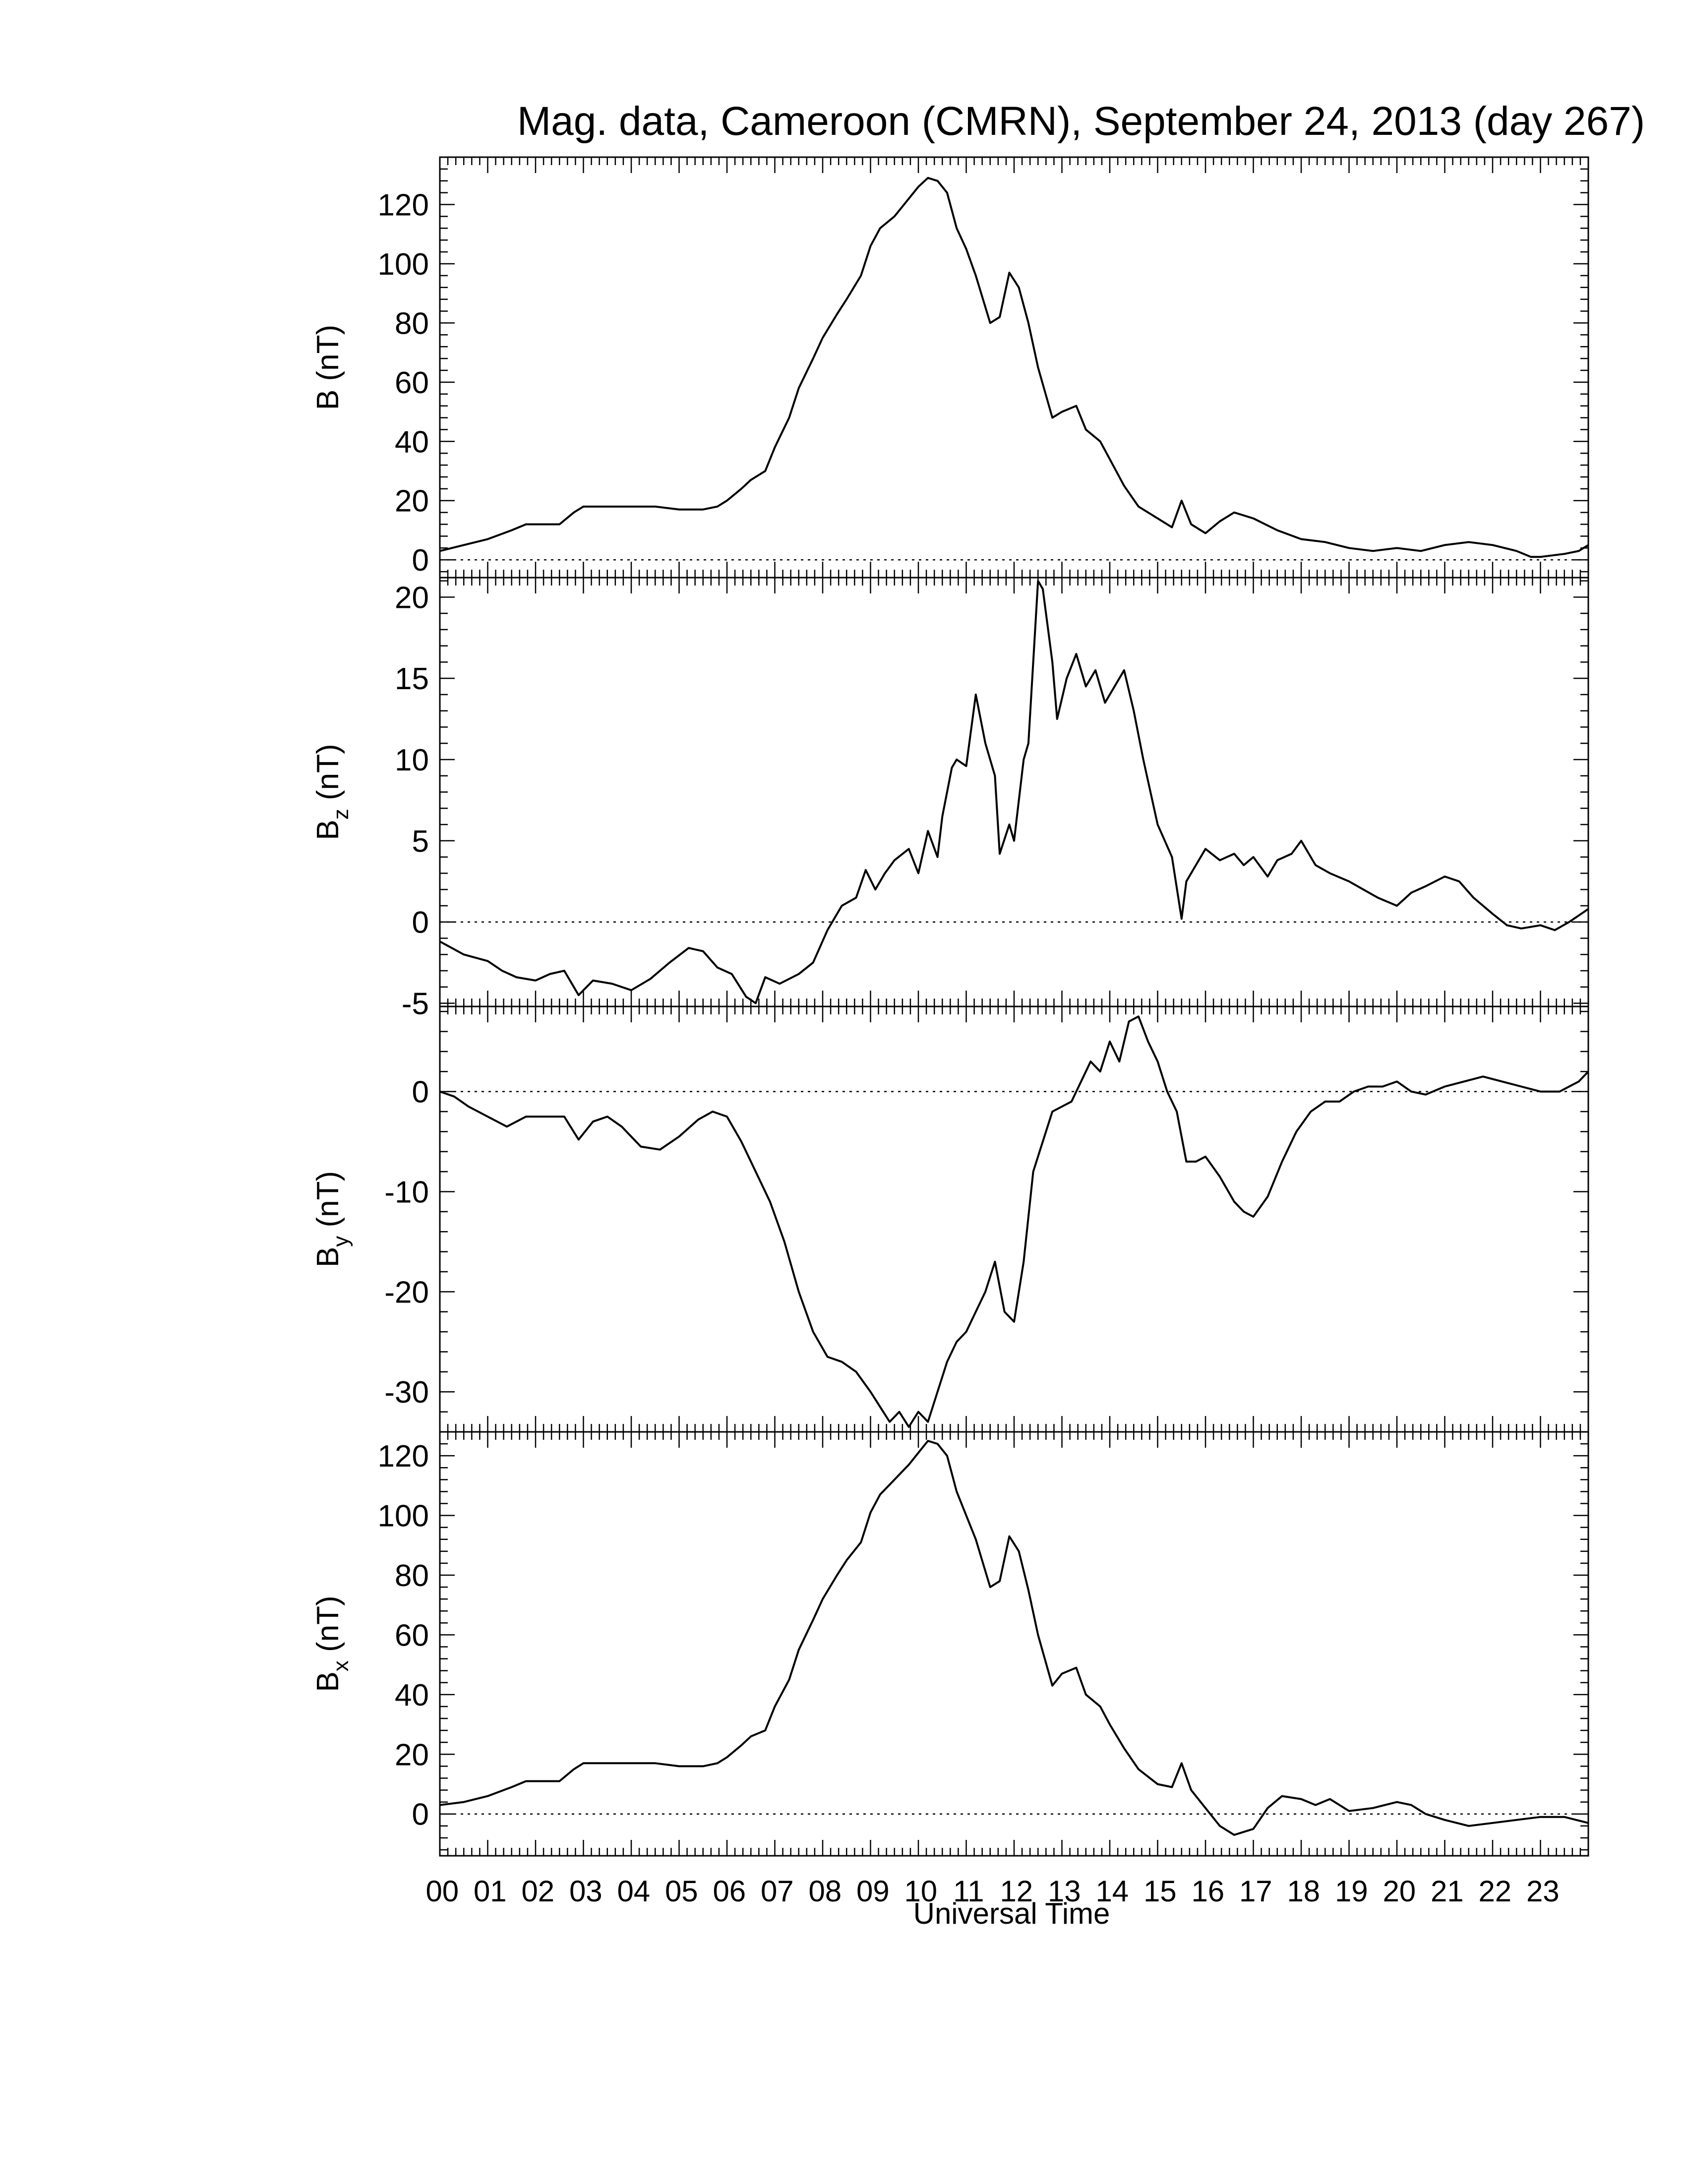  Describe the element at coordinates (412, 679) in the screenshot. I see `y-tick-label: 15` at that location.